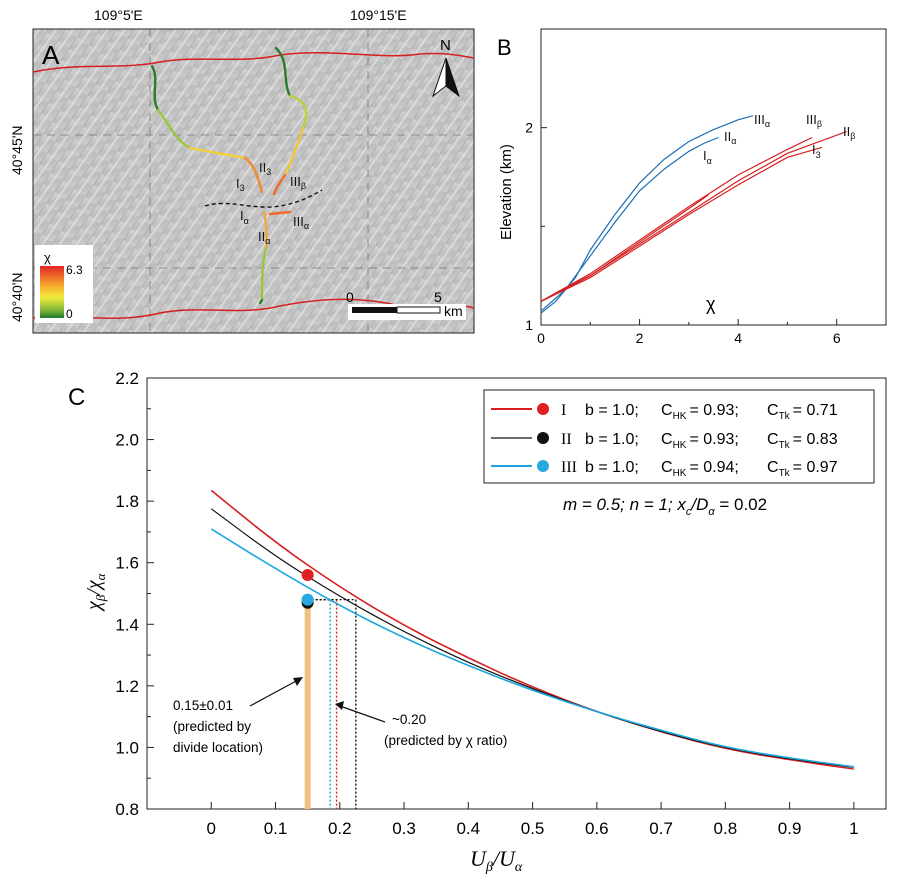  What do you see at coordinates (837, 338) in the screenshot?
I see `b-xtick-label: 6` at bounding box center [837, 338].